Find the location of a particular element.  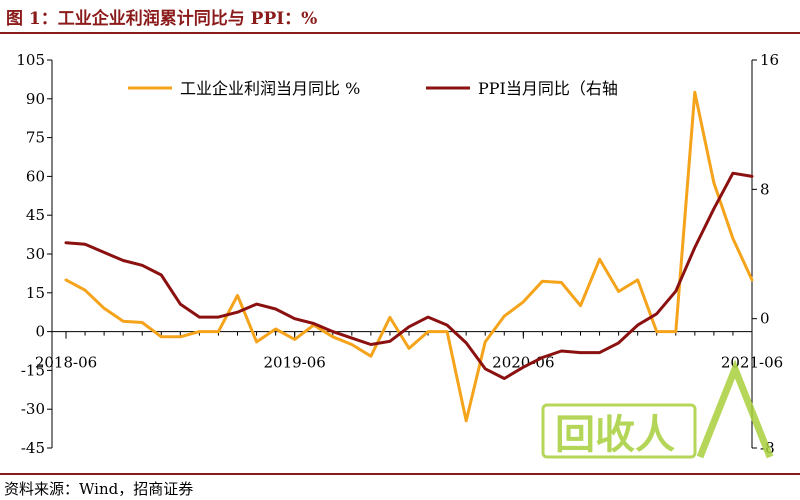

left-tick-label: 75 is located at coordinates (35, 138).